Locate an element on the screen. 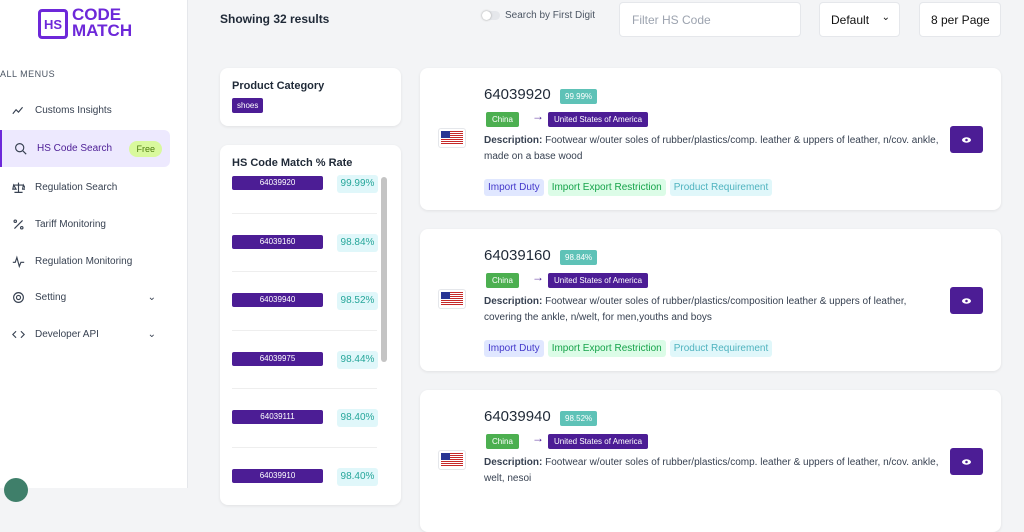 The image size is (1024, 532). menu-badge: Free is located at coordinates (145, 148).